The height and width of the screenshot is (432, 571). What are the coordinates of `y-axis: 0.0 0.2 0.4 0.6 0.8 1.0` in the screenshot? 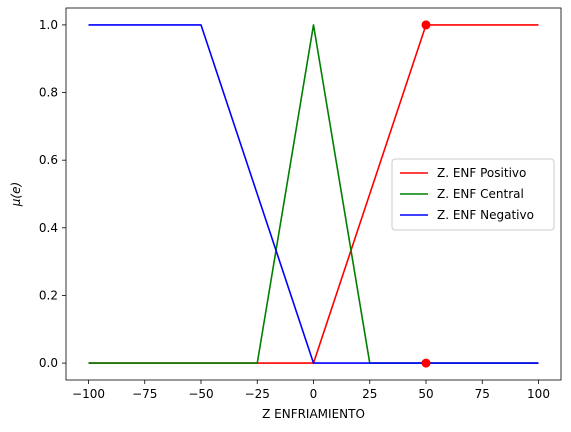 It's located at (52, 194).